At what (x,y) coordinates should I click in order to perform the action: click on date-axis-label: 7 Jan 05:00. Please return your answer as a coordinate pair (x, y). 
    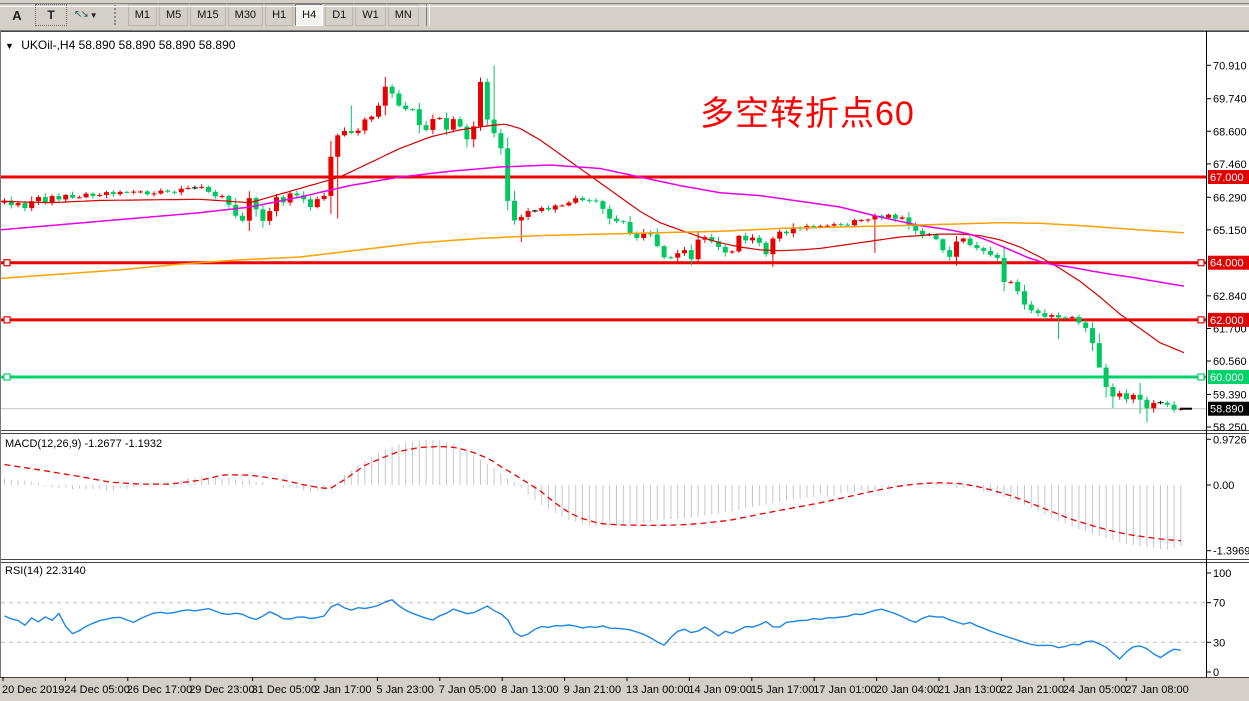
    Looking at the image, I should click on (468, 690).